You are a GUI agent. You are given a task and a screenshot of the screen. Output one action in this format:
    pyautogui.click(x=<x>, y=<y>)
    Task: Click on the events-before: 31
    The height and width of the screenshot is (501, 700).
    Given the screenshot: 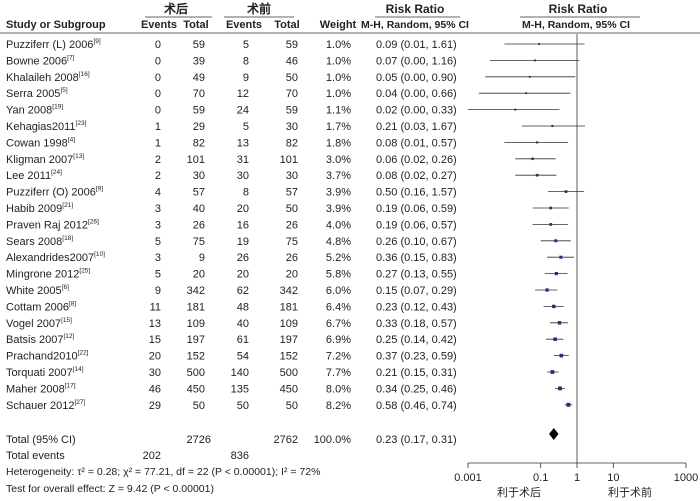 What is the action you would take?
    pyautogui.click(x=243, y=160)
    